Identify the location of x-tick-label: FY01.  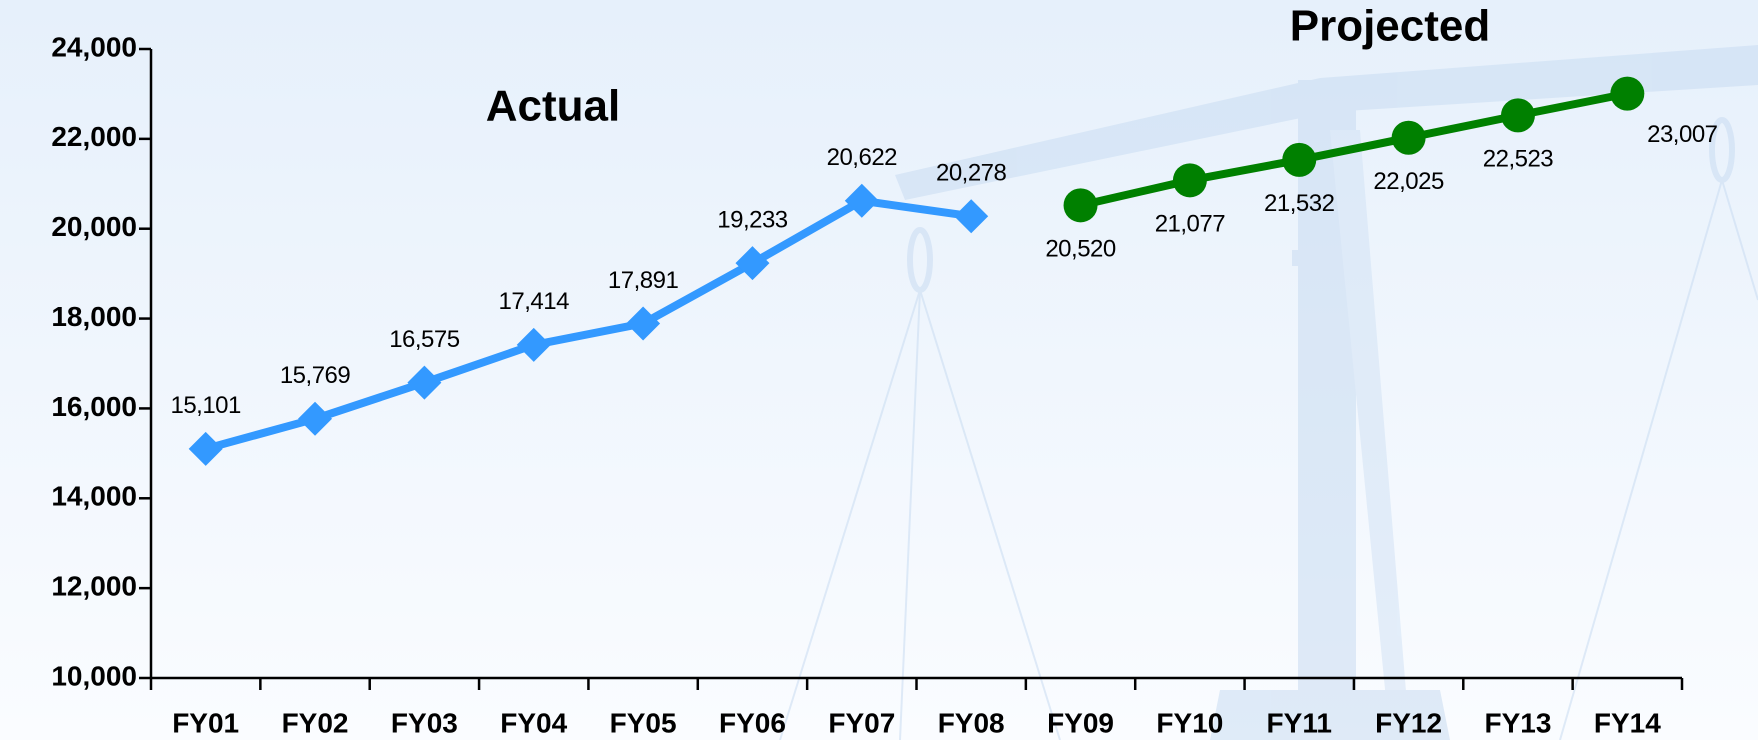
(205, 722).